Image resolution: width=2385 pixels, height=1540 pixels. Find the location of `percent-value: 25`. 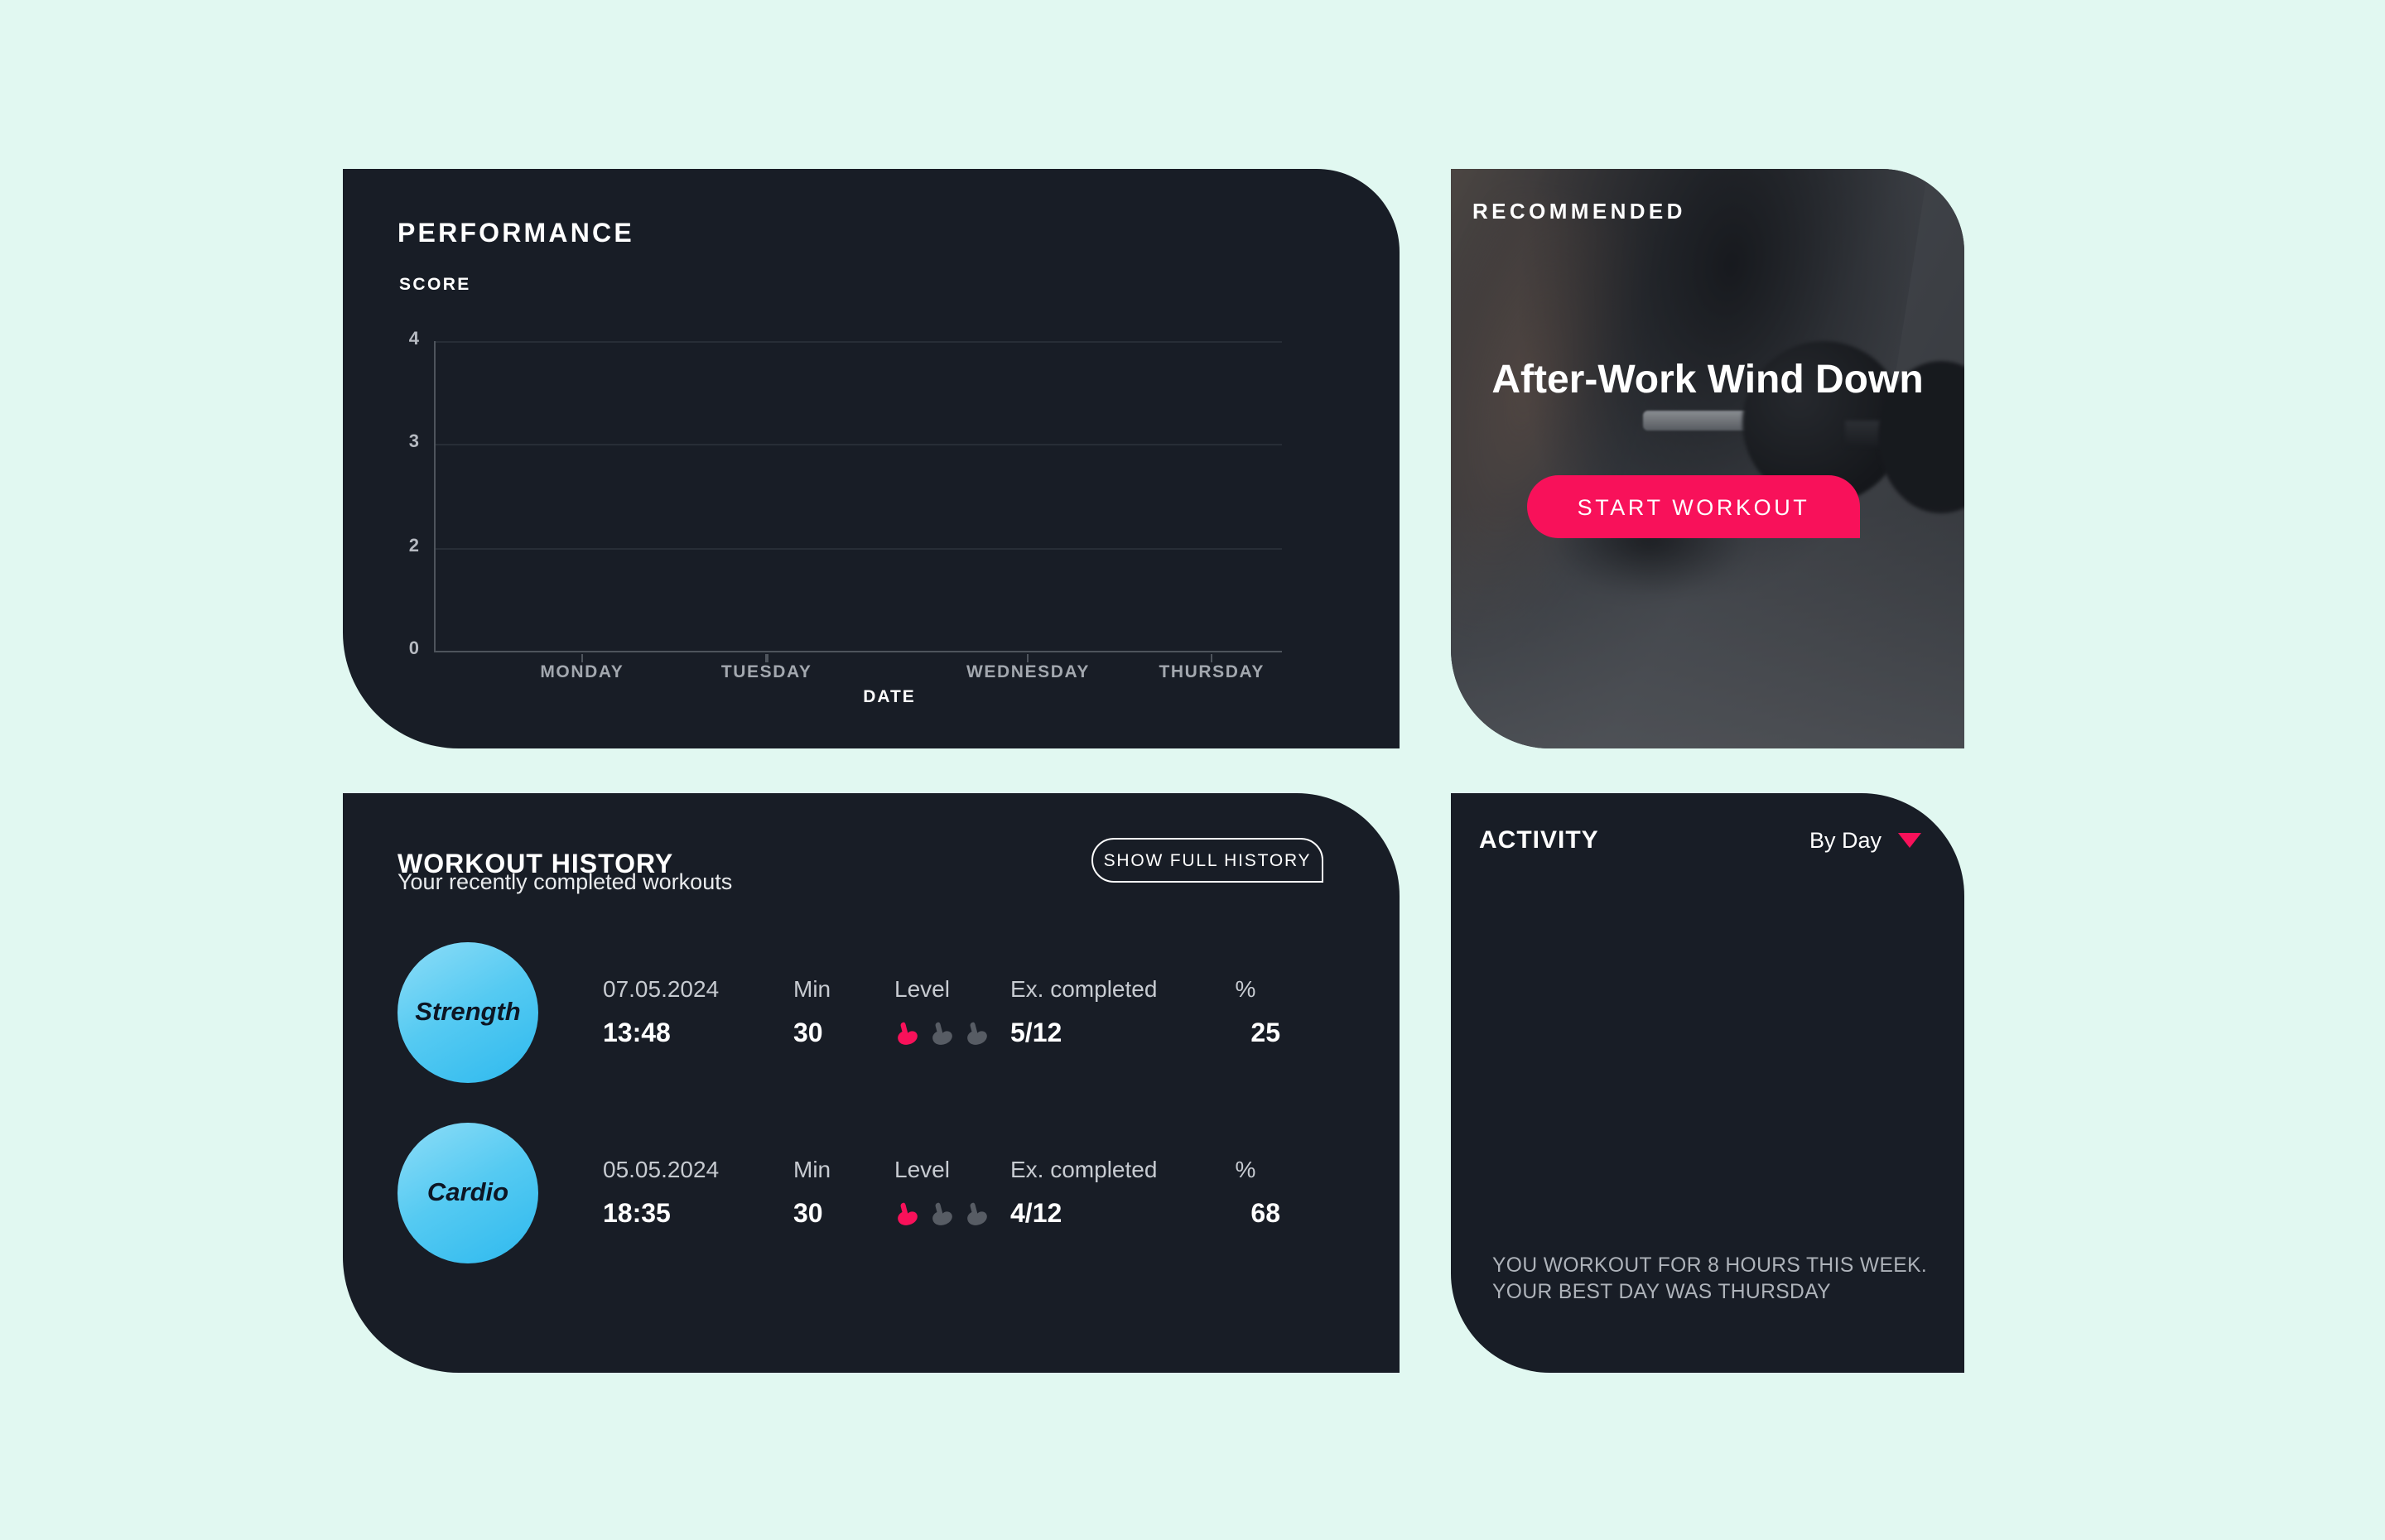

percent-value: 25 is located at coordinates (1265, 1034).